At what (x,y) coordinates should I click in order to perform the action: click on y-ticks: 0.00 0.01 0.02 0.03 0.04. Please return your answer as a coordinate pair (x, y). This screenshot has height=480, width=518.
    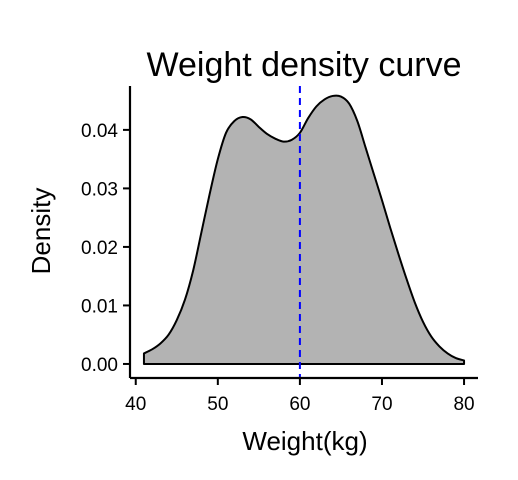
    Looking at the image, I should click on (105, 248).